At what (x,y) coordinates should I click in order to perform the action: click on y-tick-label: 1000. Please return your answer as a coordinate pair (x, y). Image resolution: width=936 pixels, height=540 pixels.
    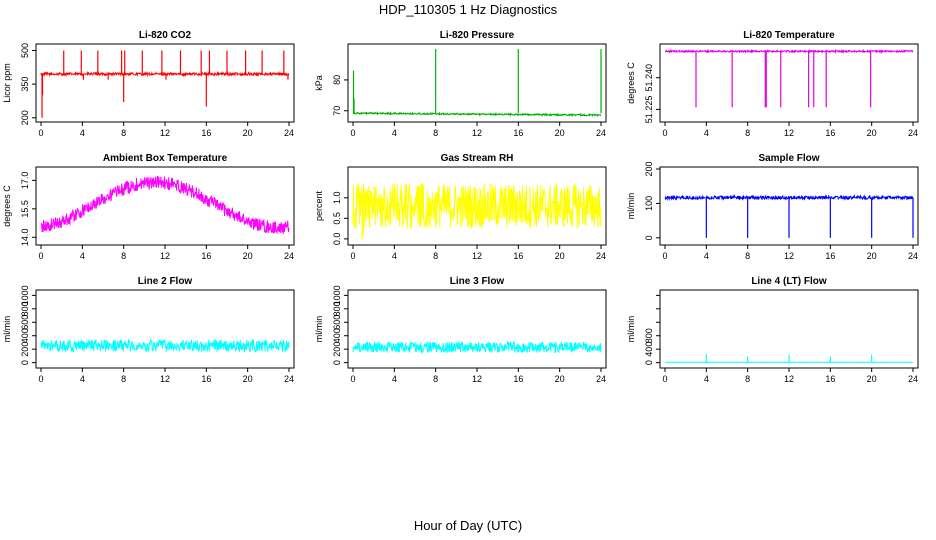
    Looking at the image, I should click on (25, 295).